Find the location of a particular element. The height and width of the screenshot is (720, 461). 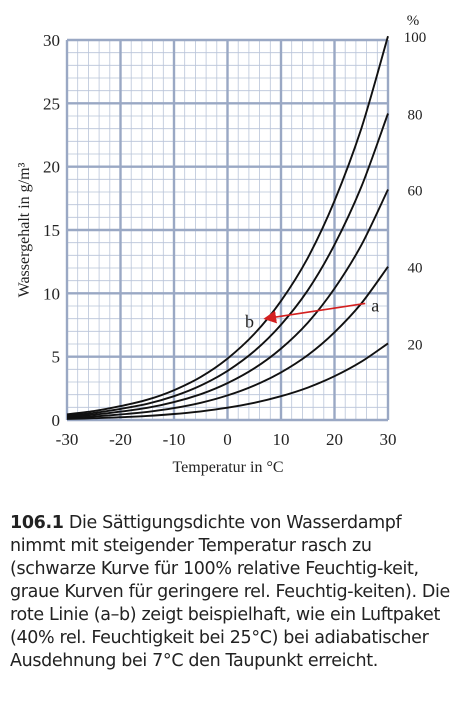

x-tick-label: 20 is located at coordinates (334, 439).